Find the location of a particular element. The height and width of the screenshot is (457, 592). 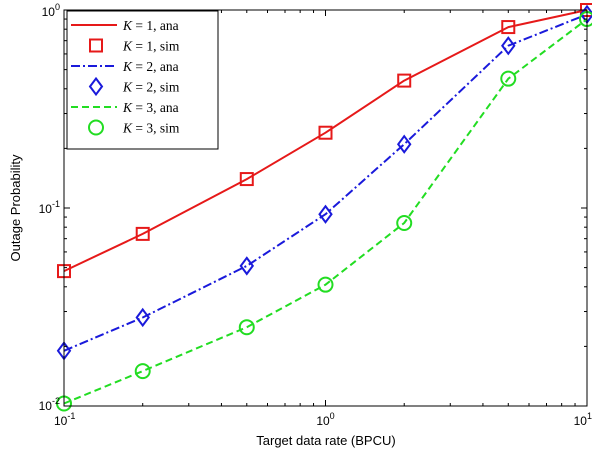

legend-label-4: K = 2, sim is located at coordinates (151, 87).